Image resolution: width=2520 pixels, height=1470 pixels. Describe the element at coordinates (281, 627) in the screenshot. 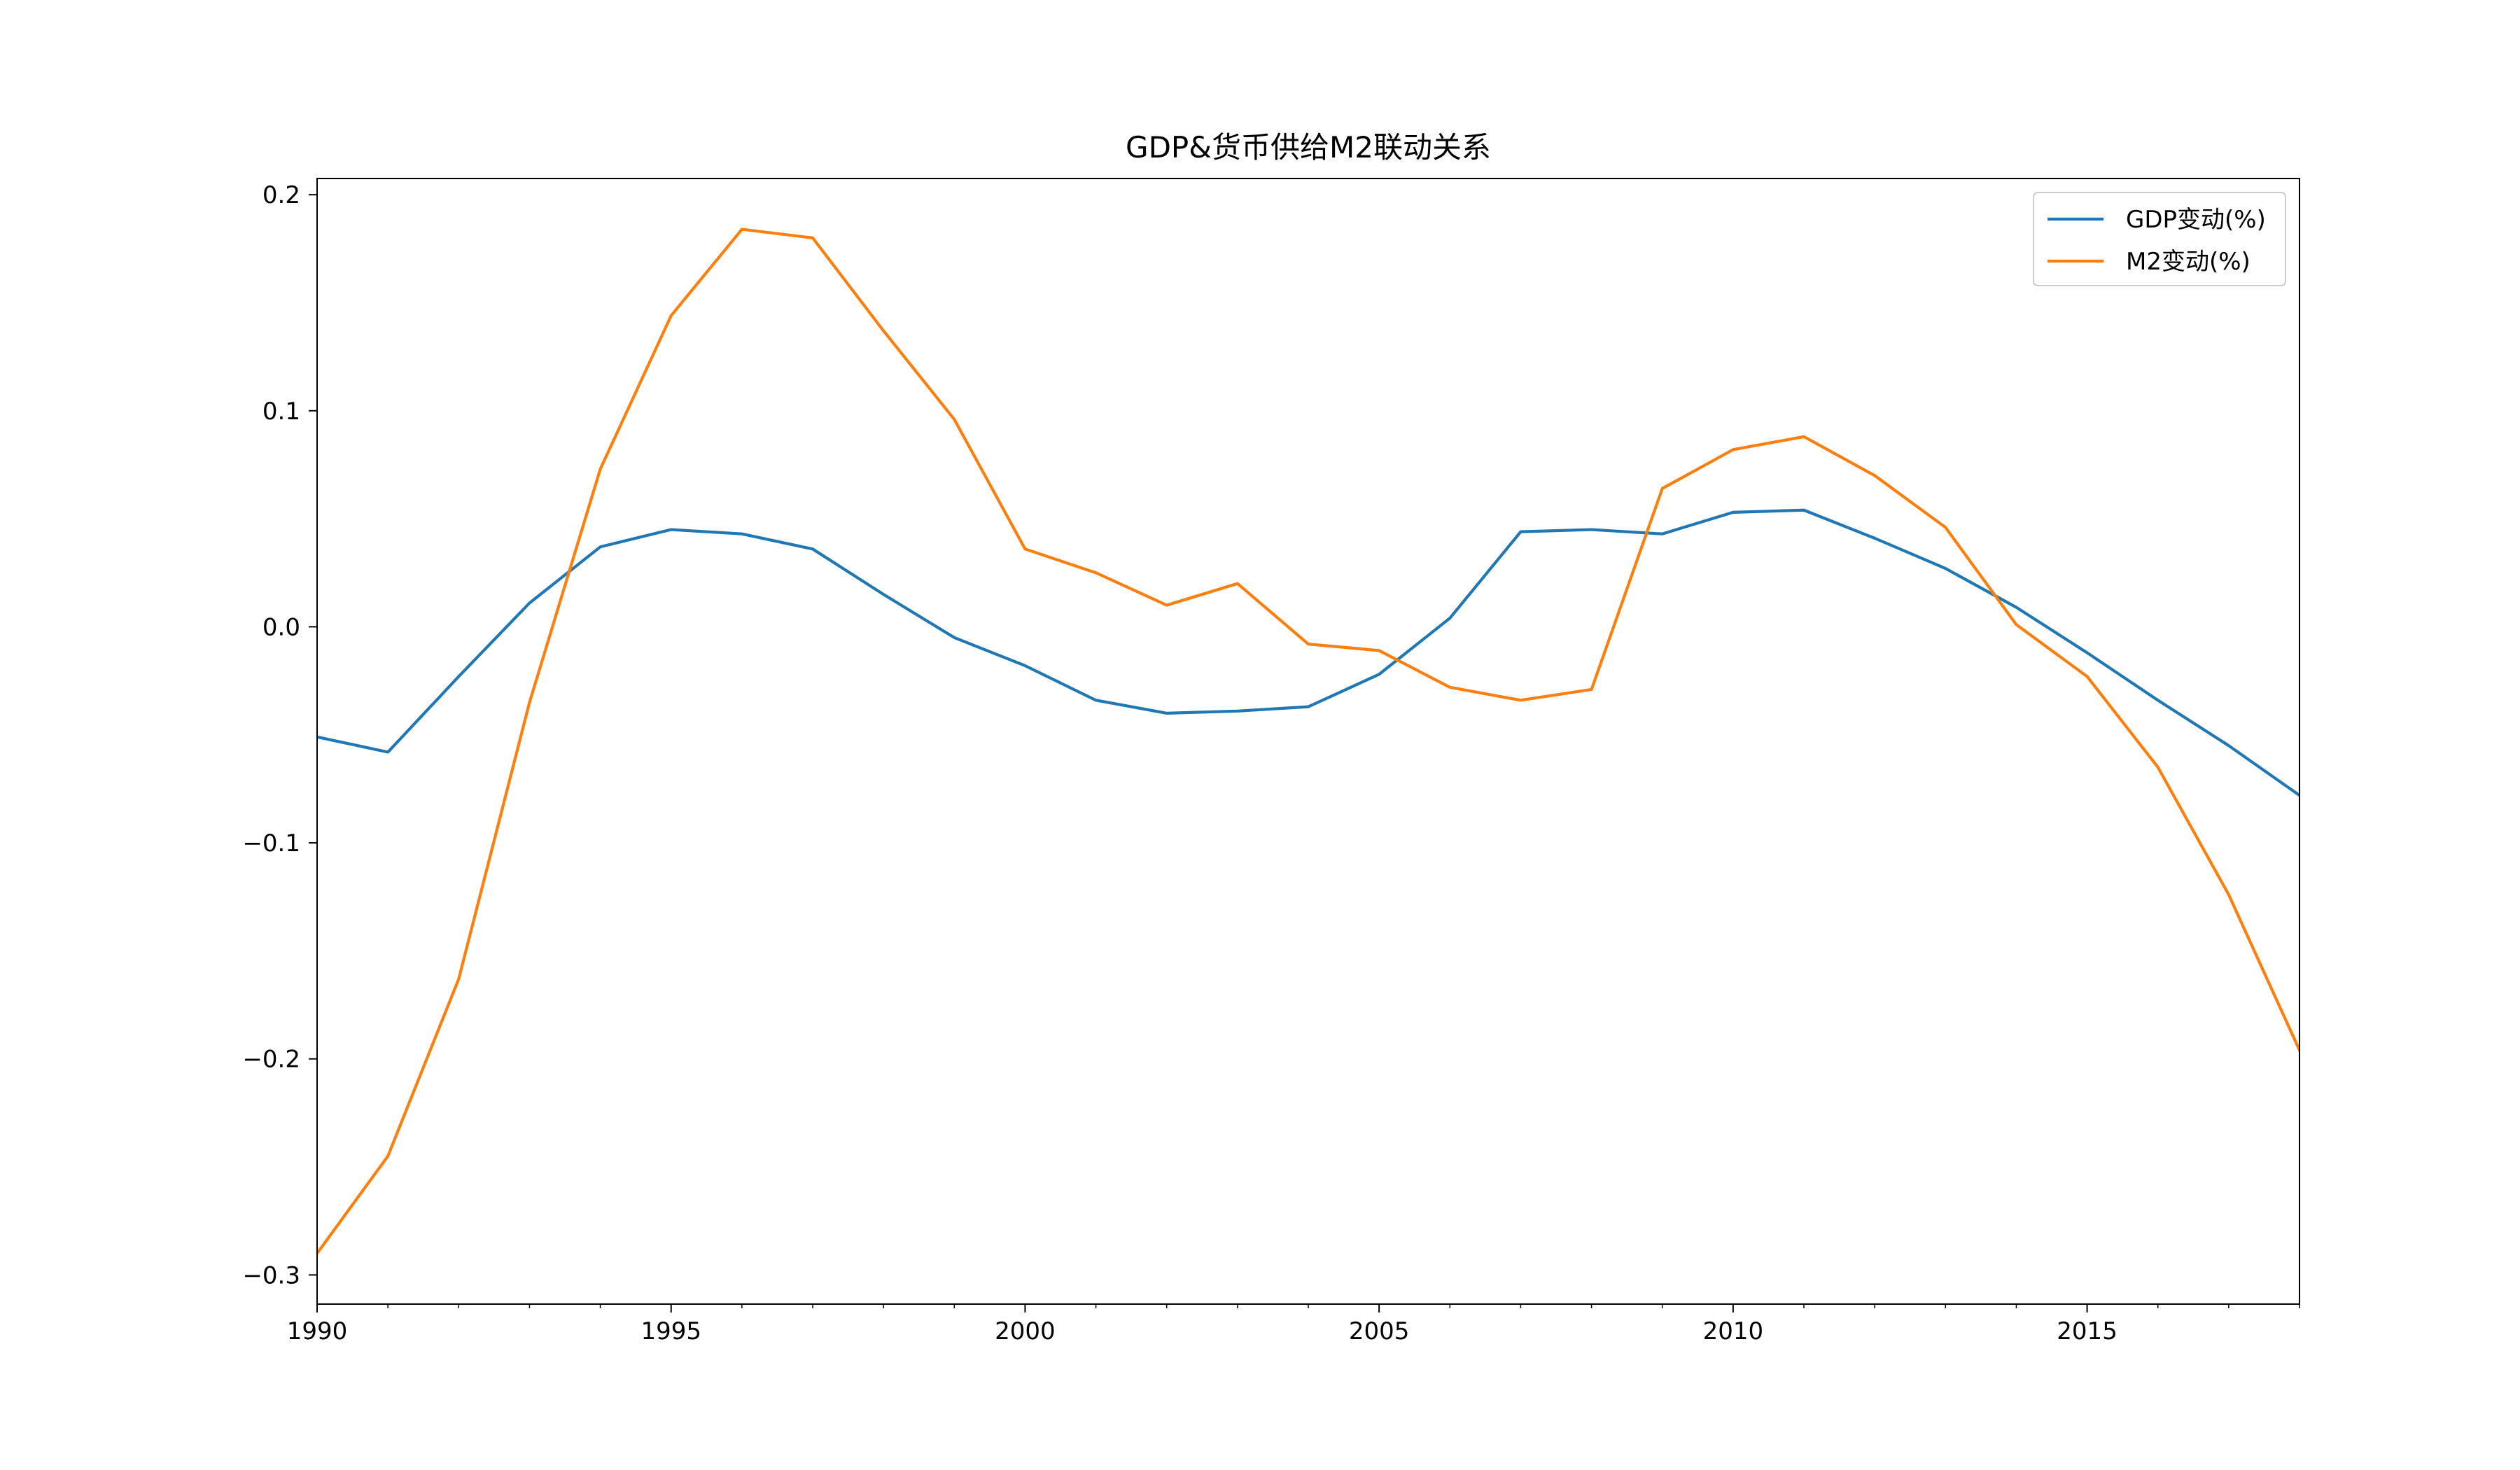

I see `y-tick-label: 0.0` at that location.